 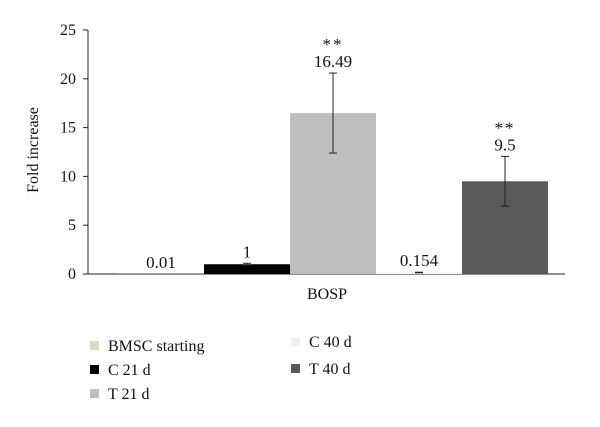 I want to click on legend-label-c-21-d: C 21 d, so click(x=129, y=370).